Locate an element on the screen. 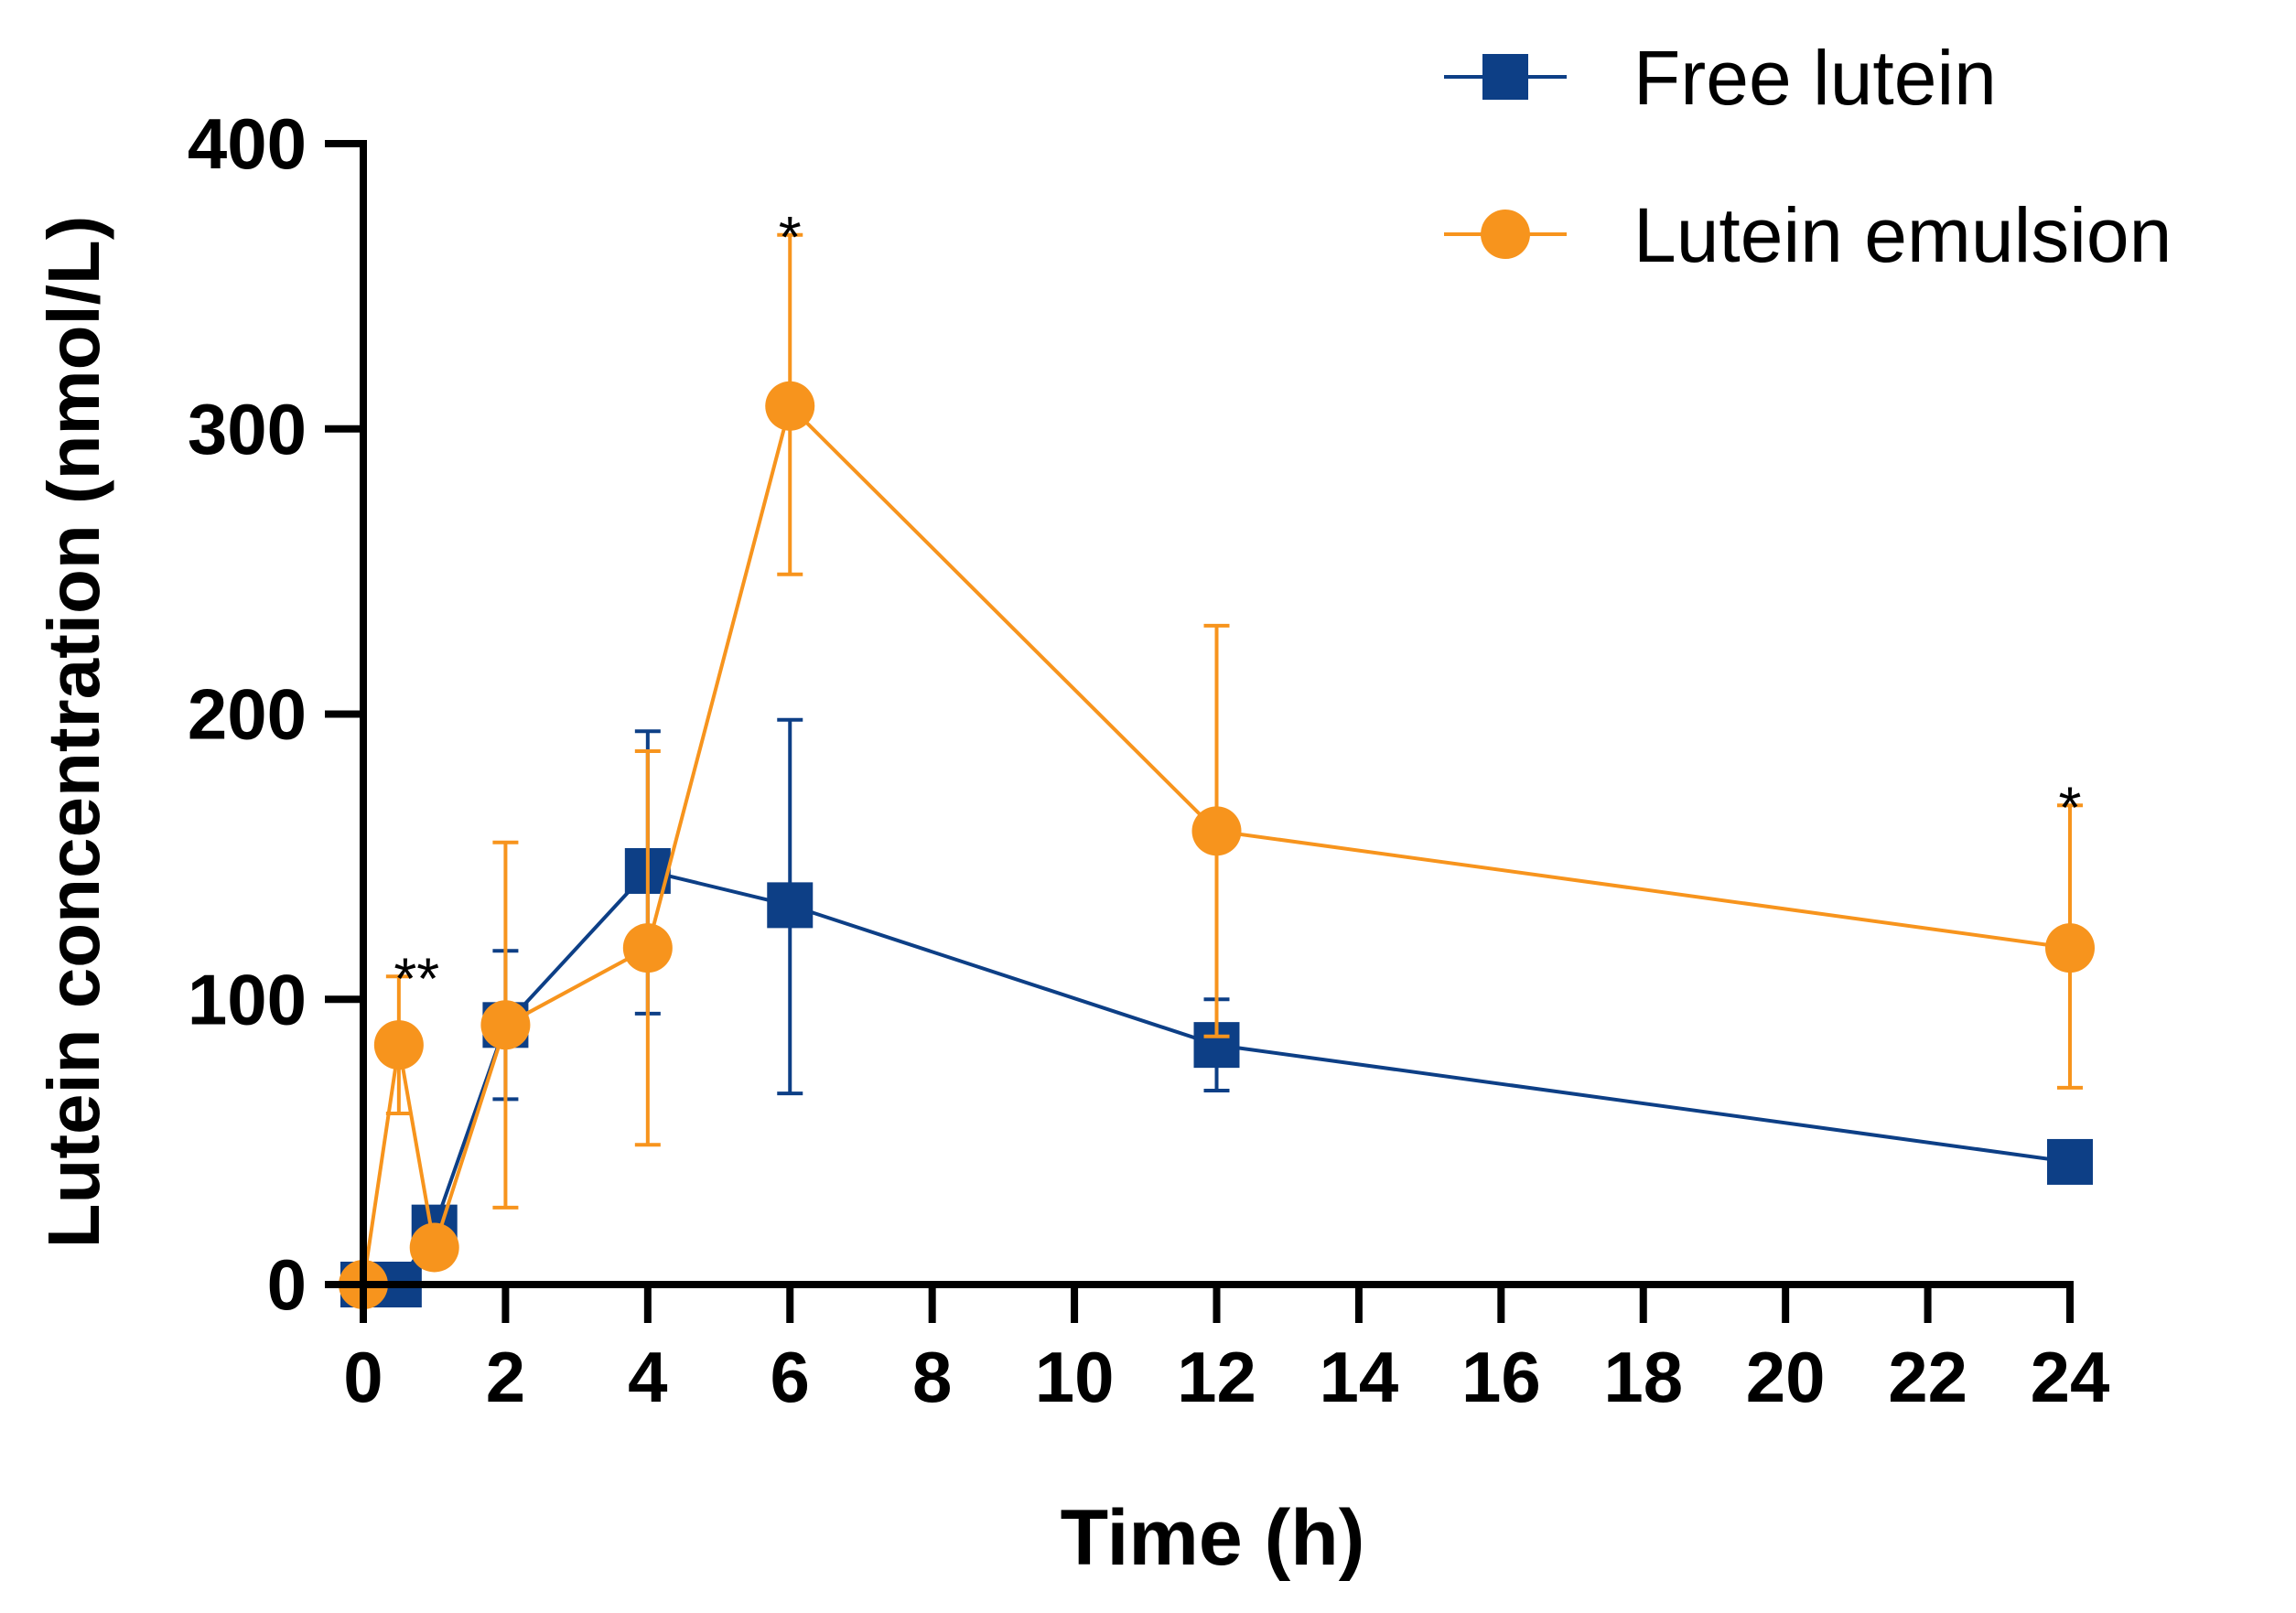 This screenshot has height=1613, width=2296. legend-entry: Lutein emulsion is located at coordinates (1808, 235).